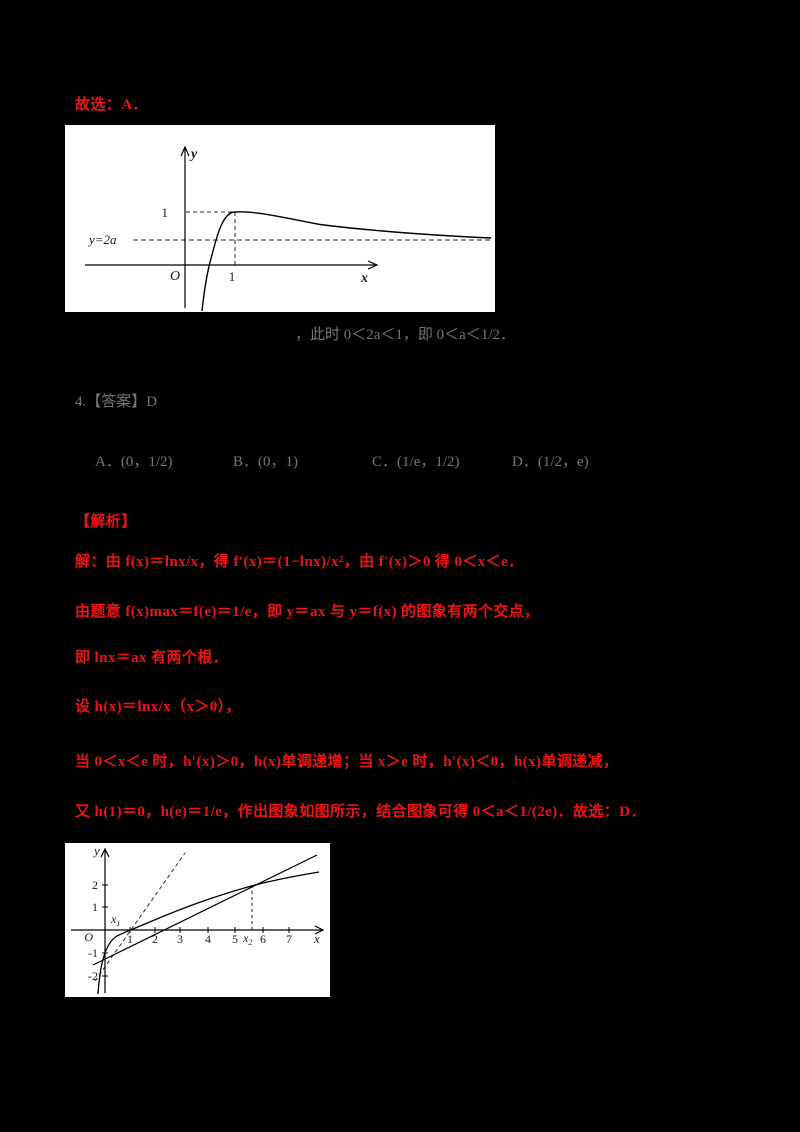 The height and width of the screenshot is (1132, 800). Describe the element at coordinates (373, 265) in the screenshot. I see `fig1-x-axis-arrow` at that location.